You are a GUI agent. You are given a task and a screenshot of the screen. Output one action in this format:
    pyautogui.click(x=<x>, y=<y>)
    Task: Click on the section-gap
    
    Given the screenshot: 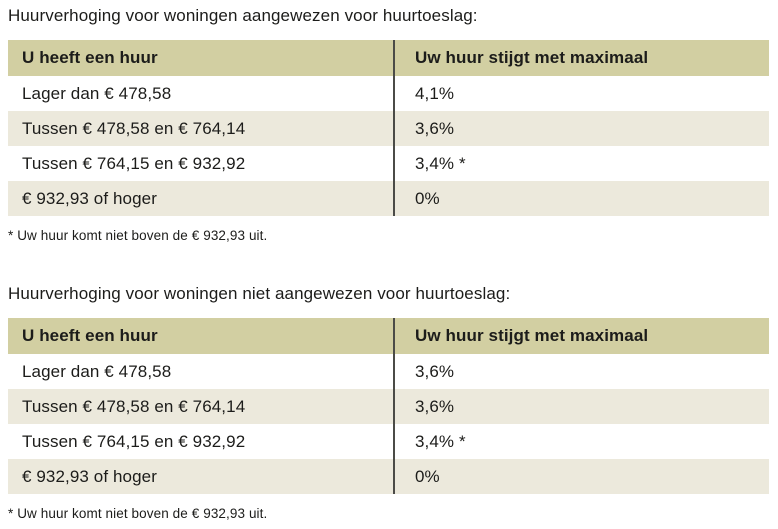 What is the action you would take?
    pyautogui.click(x=389, y=264)
    